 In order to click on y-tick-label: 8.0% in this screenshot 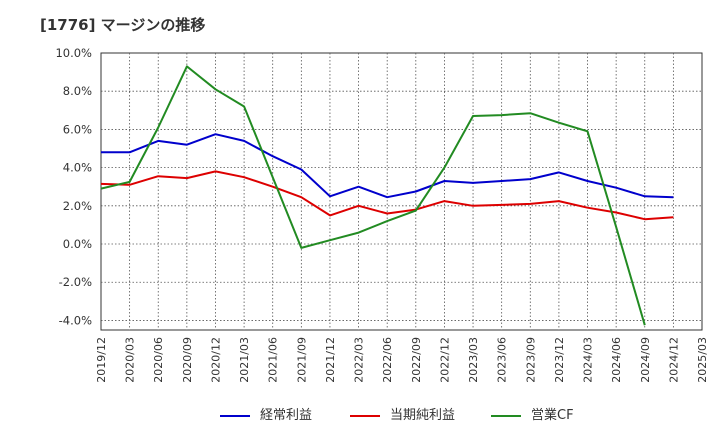, I will do `click(77, 91)`.